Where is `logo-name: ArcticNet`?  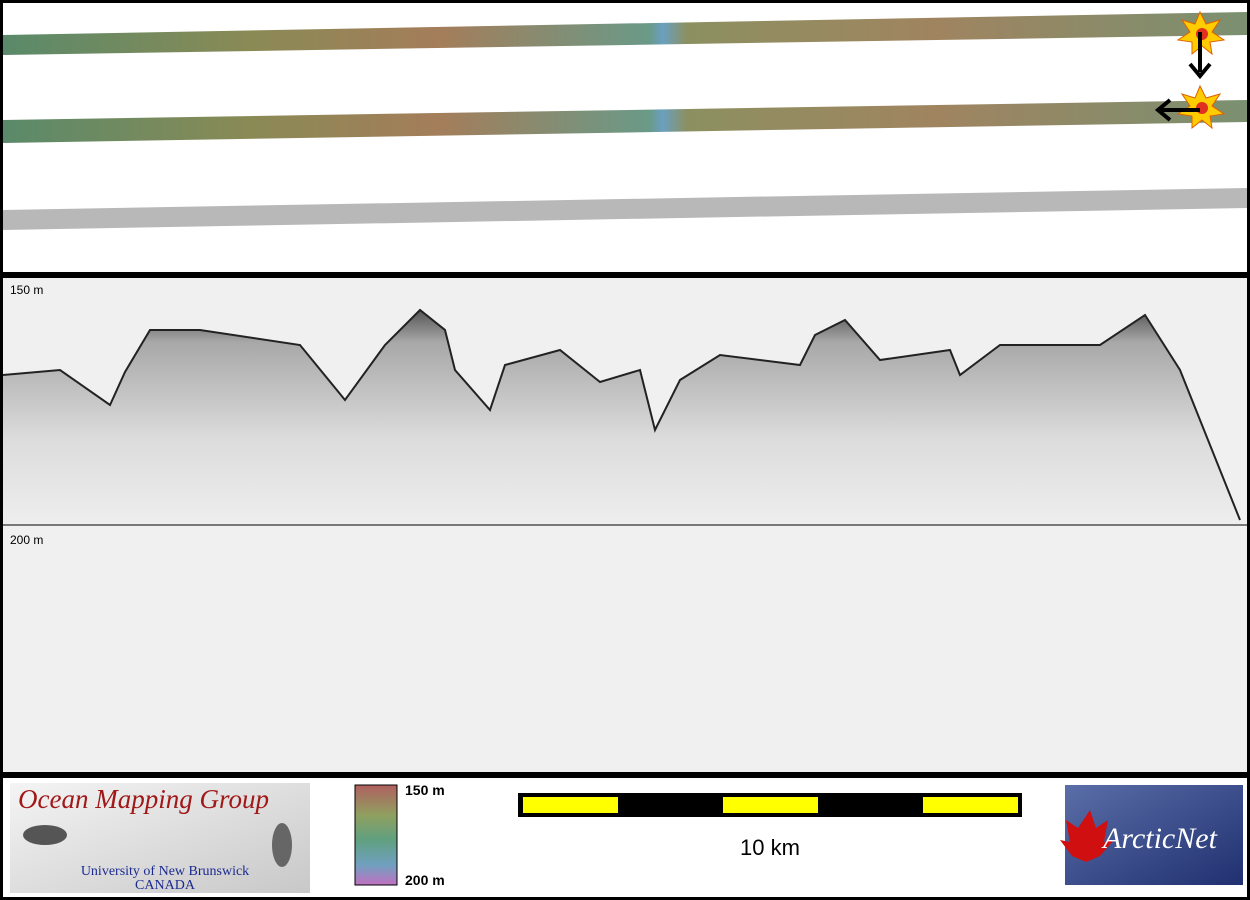
logo-name: ArcticNet is located at coordinates (1159, 838).